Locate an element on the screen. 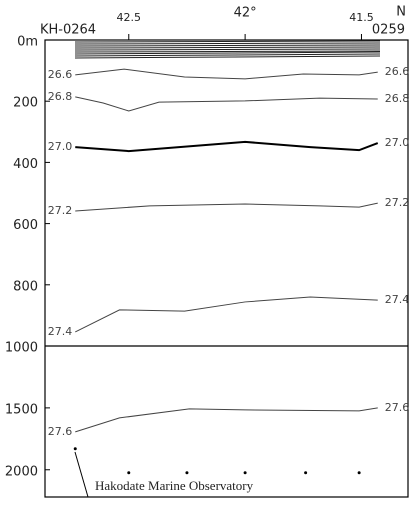  x-tick-label: 41.5 is located at coordinates (361, 17).